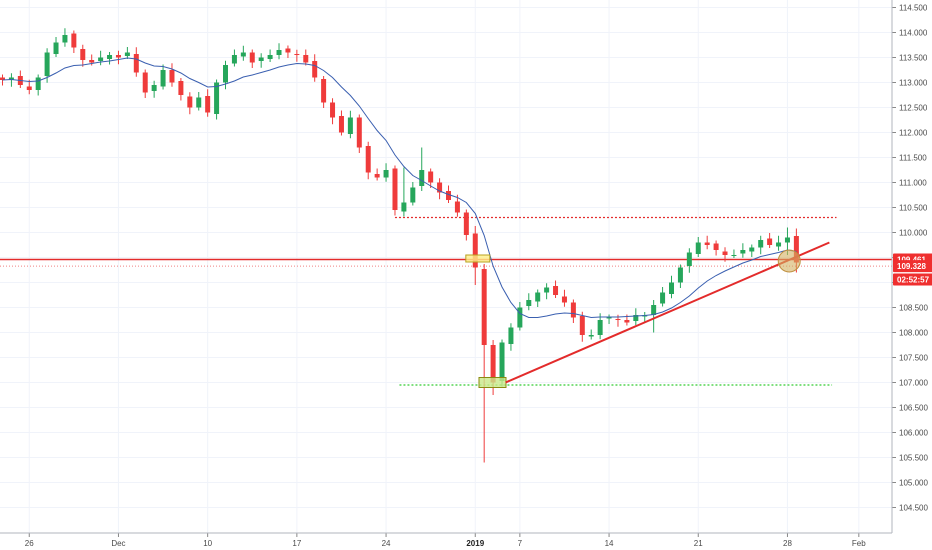 Image resolution: width=932 pixels, height=550 pixels. I want to click on price-tag-label: 109.461, so click(911, 259).